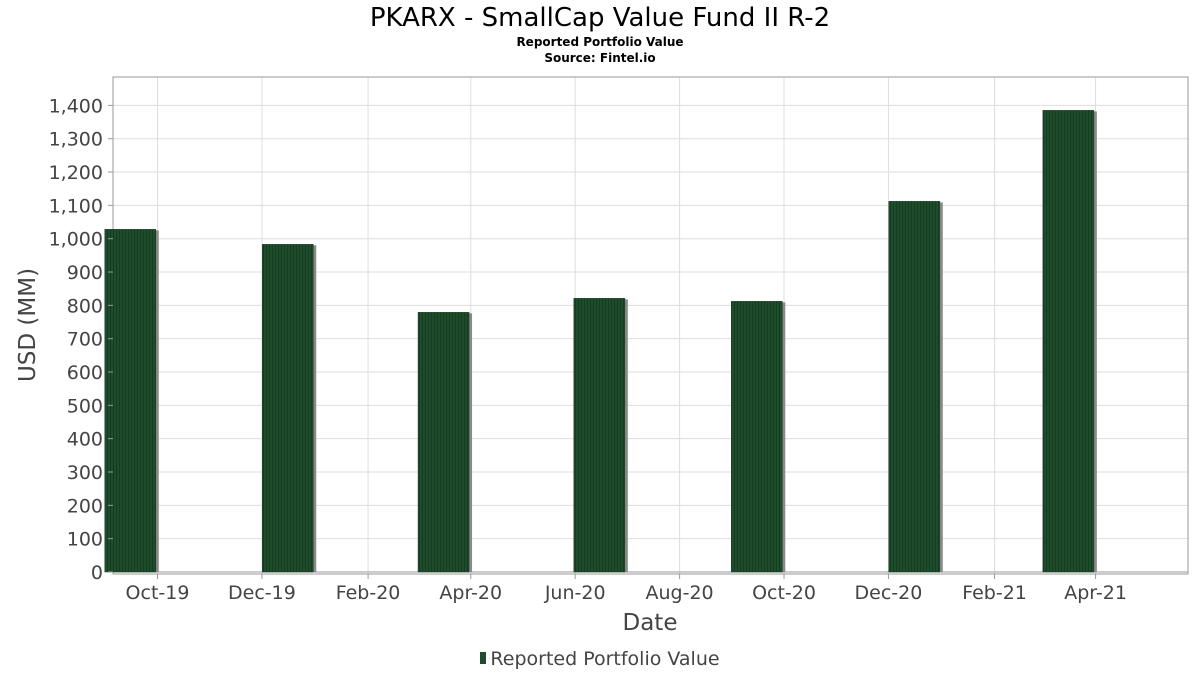  I want to click on x-tick-label: Aug-20, so click(680, 593).